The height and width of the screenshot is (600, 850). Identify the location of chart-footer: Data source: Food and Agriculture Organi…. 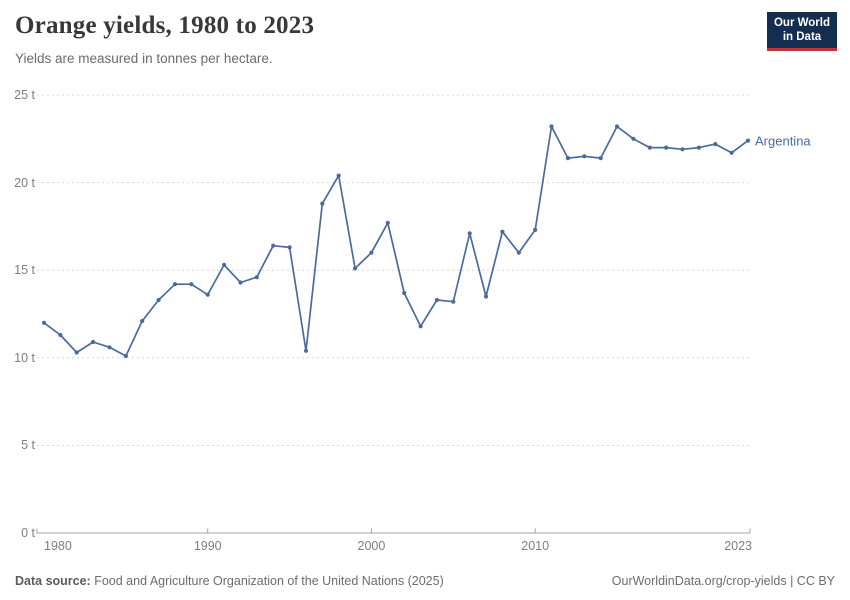
(425, 583).